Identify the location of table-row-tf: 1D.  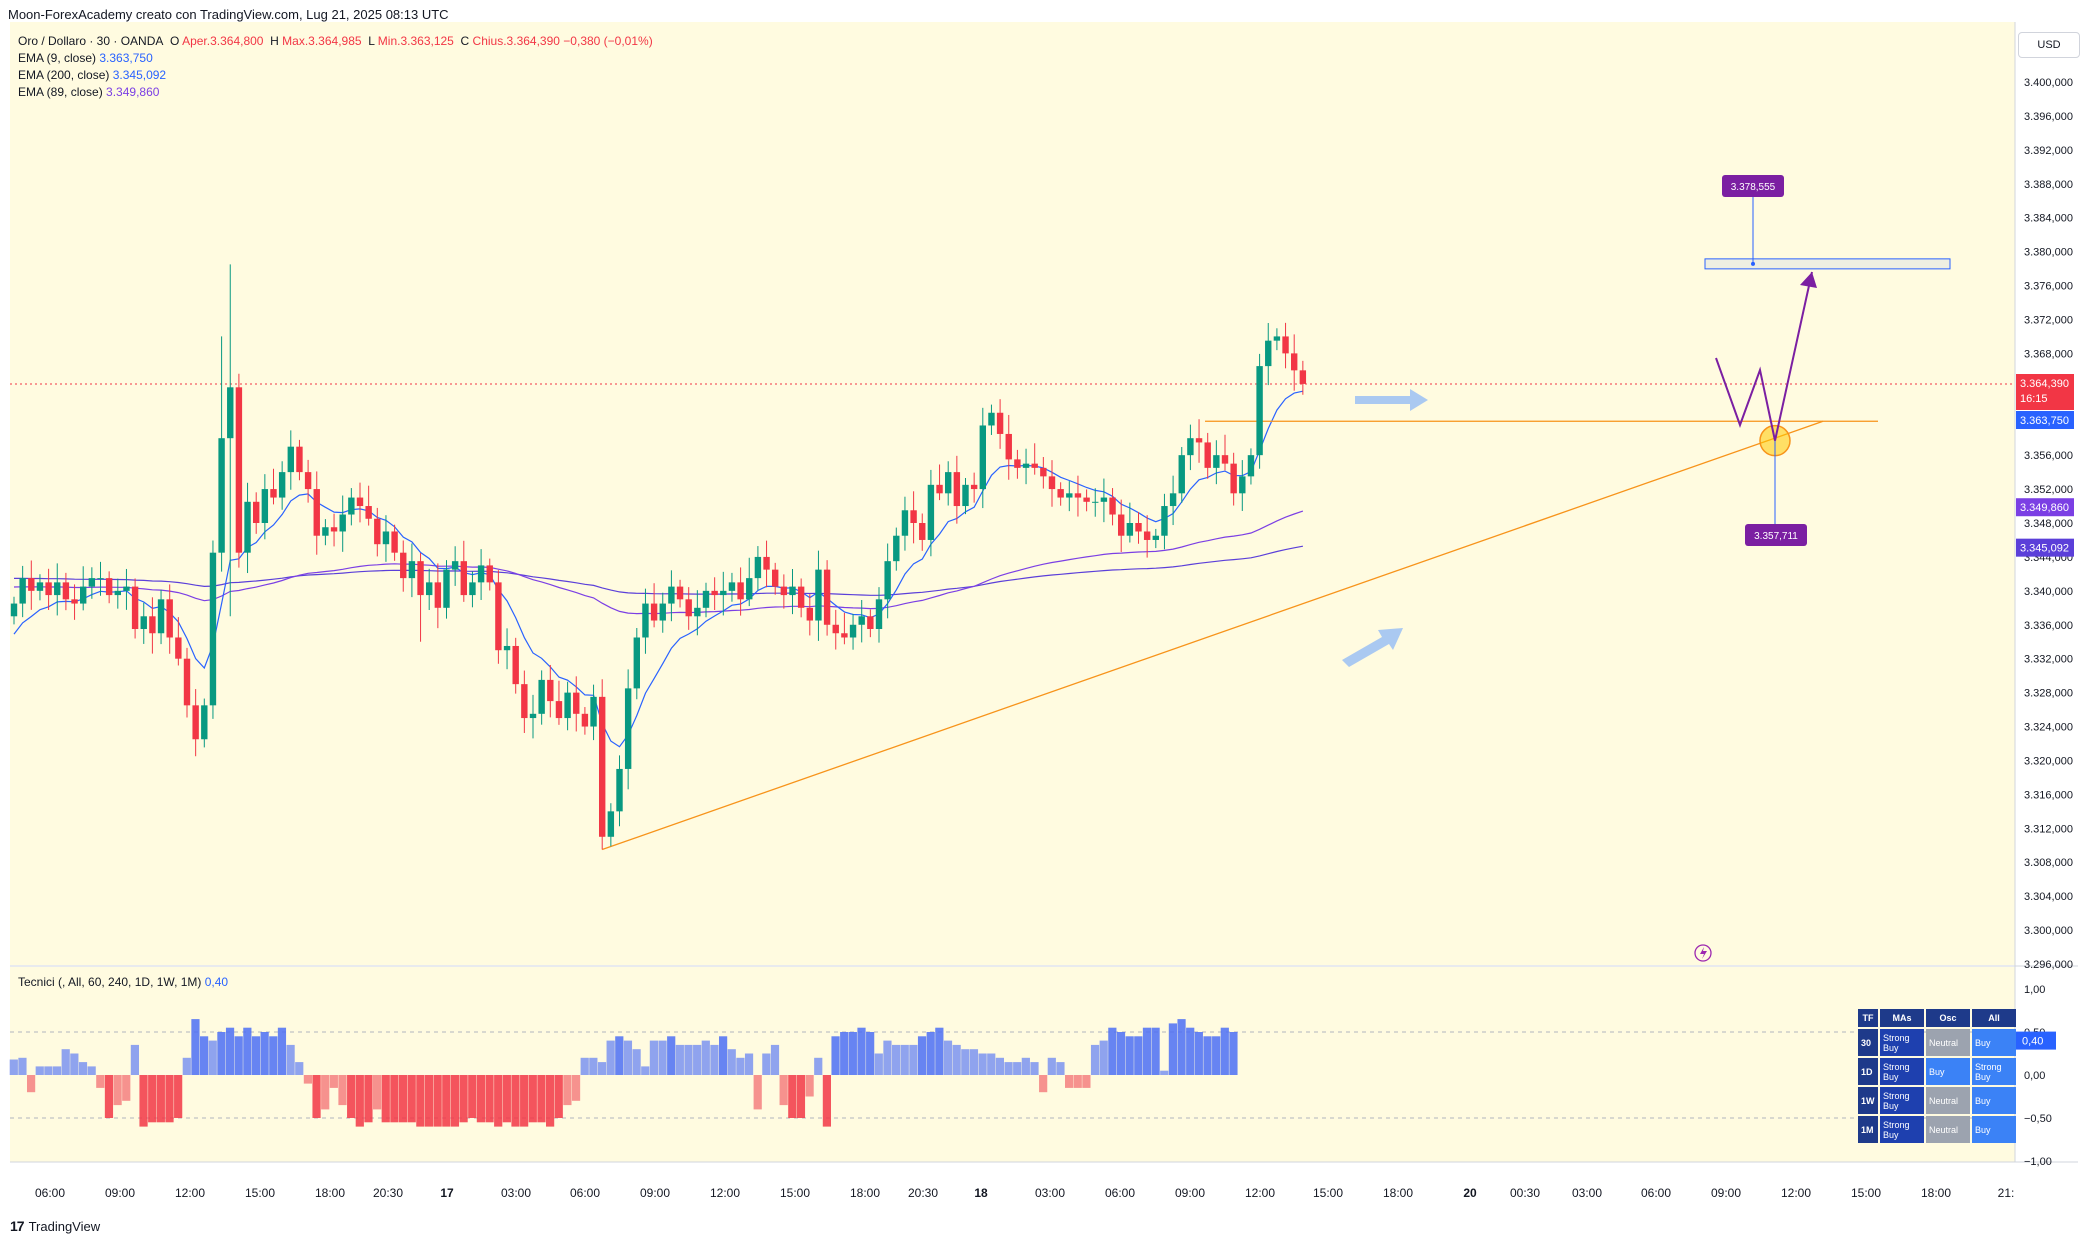
(1868, 1071).